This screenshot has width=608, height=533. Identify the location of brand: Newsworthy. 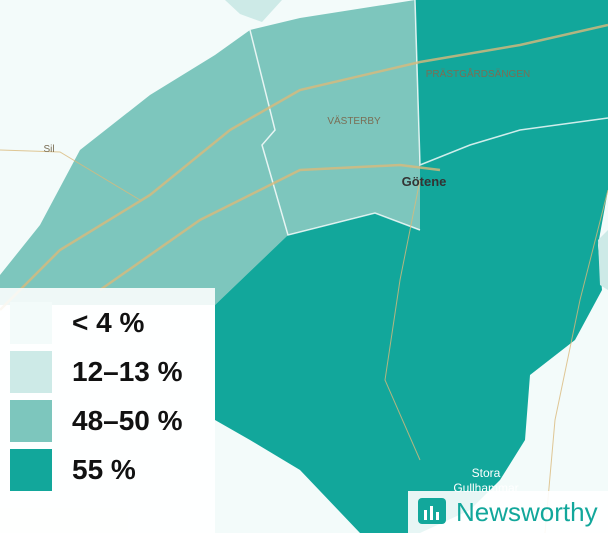
(508, 512).